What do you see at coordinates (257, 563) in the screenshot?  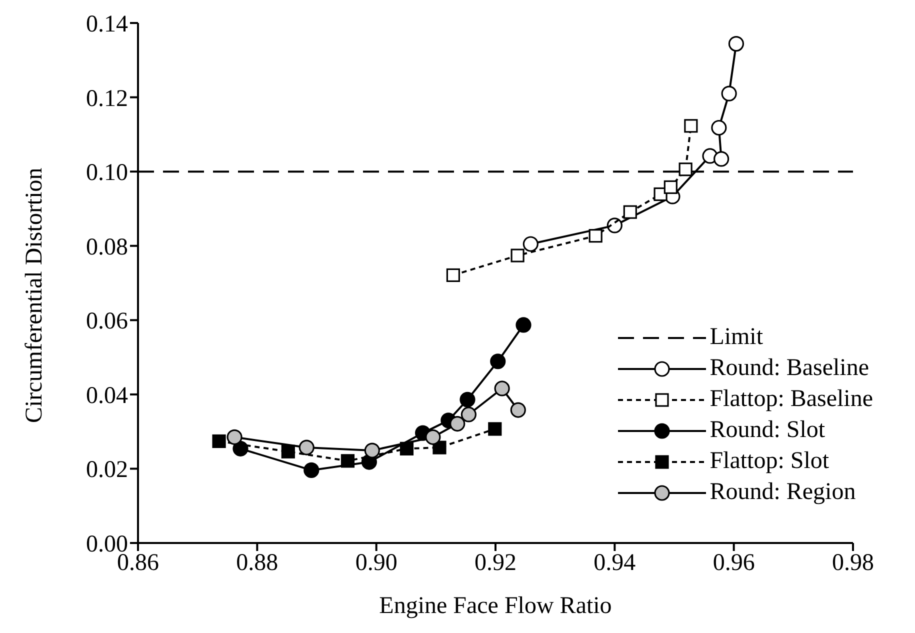 I see `x-tick-label: 0.88` at bounding box center [257, 563].